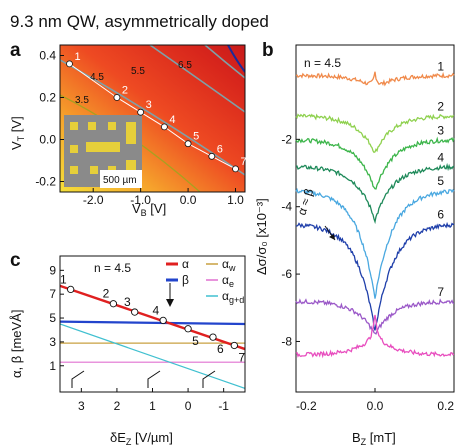  Describe the element at coordinates (229, 265) in the screenshot. I see `legend-label: αw` at that location.